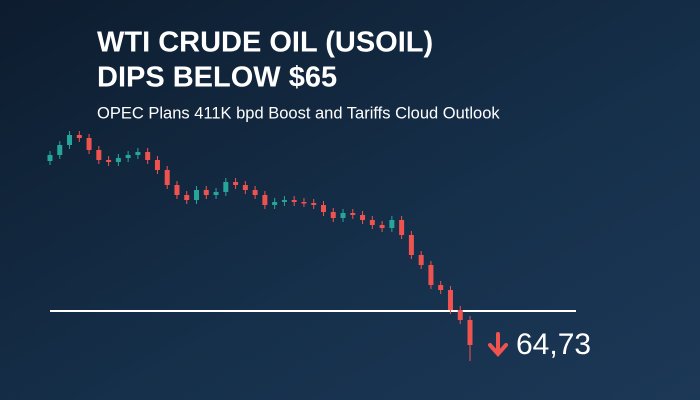 This screenshot has width=700, height=400. I want to click on chart-title: DIPS BELOW $65, so click(217, 78).